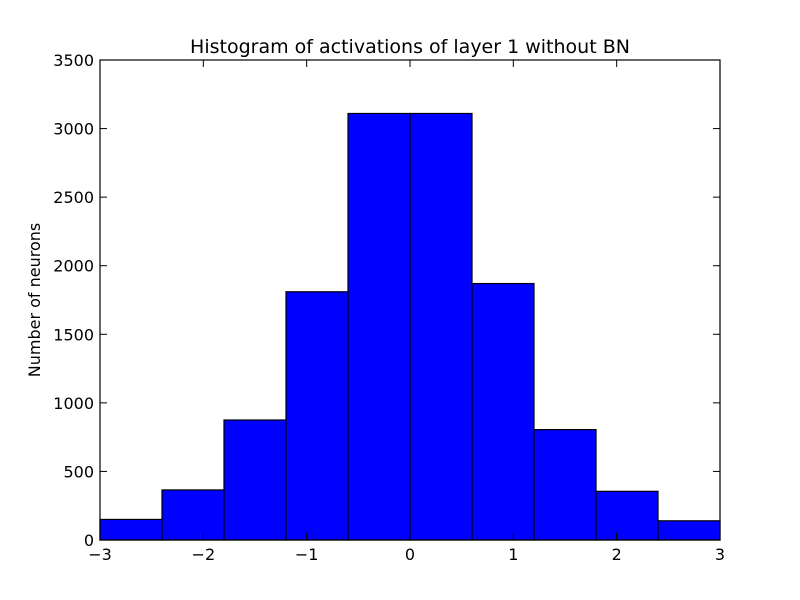 The height and width of the screenshot is (600, 800). Describe the element at coordinates (34, 300) in the screenshot. I see `y-axis-label: Number of neurons` at that location.